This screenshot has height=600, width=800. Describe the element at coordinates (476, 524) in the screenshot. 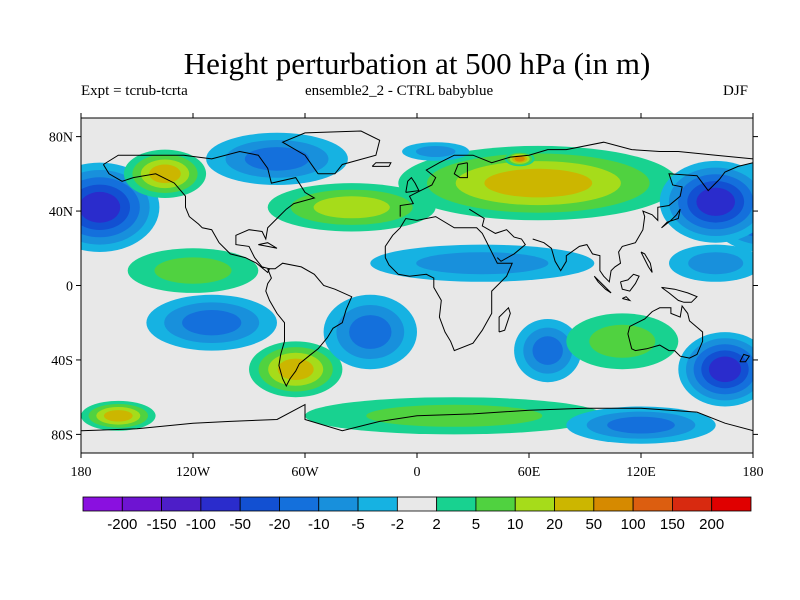

I see `colorbar-label-9: 5` at that location.